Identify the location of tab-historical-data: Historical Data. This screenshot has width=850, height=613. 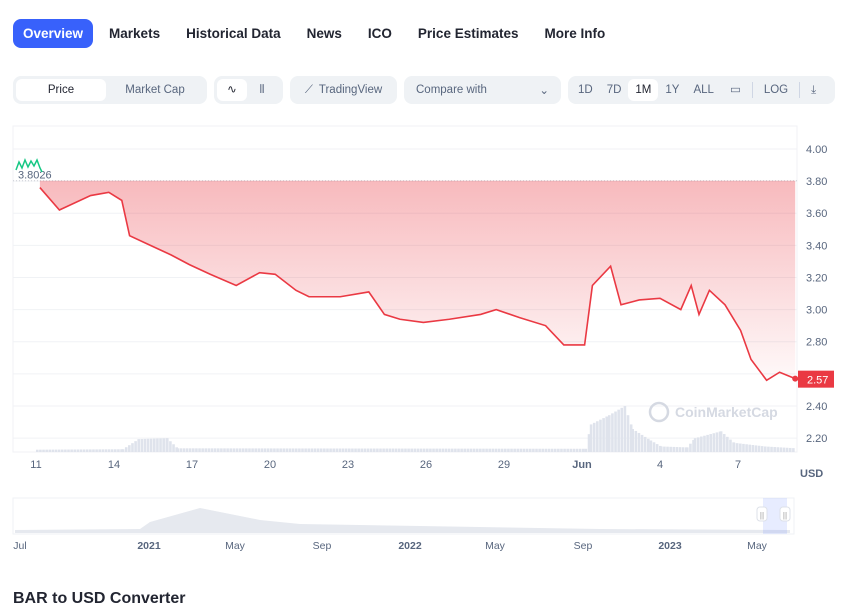
(233, 33).